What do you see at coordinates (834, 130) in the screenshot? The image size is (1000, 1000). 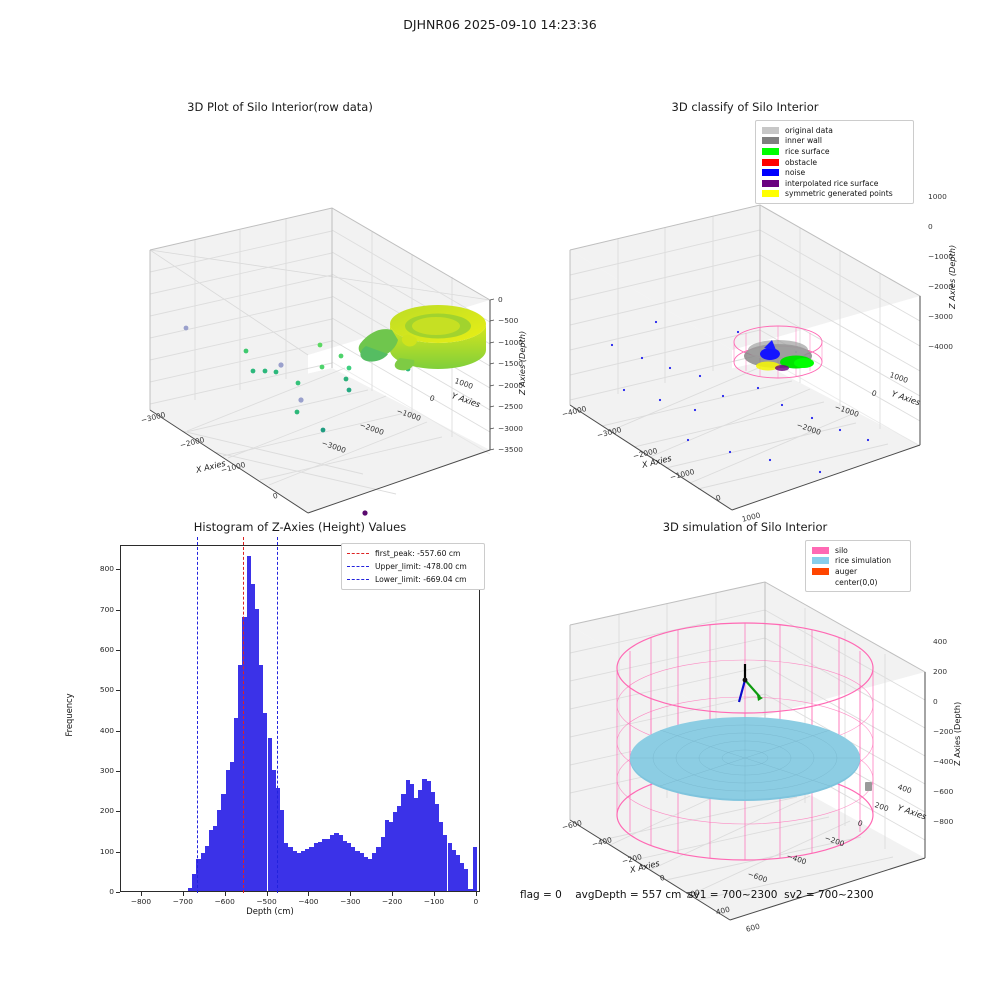 I see `legend-item: original data` at bounding box center [834, 130].